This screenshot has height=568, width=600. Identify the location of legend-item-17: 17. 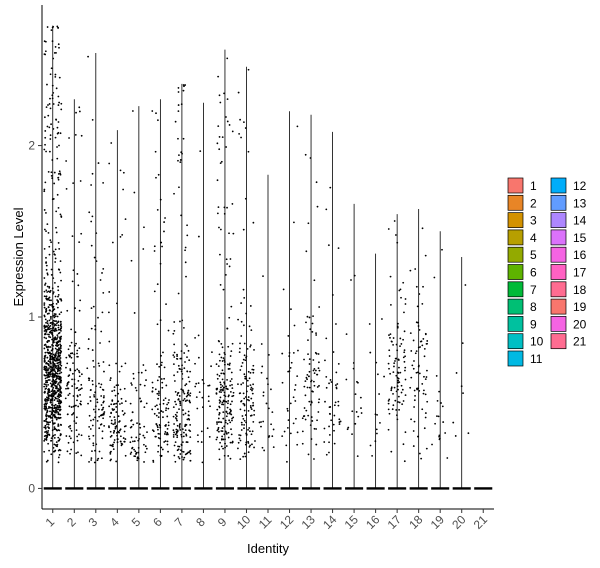
(568, 272).